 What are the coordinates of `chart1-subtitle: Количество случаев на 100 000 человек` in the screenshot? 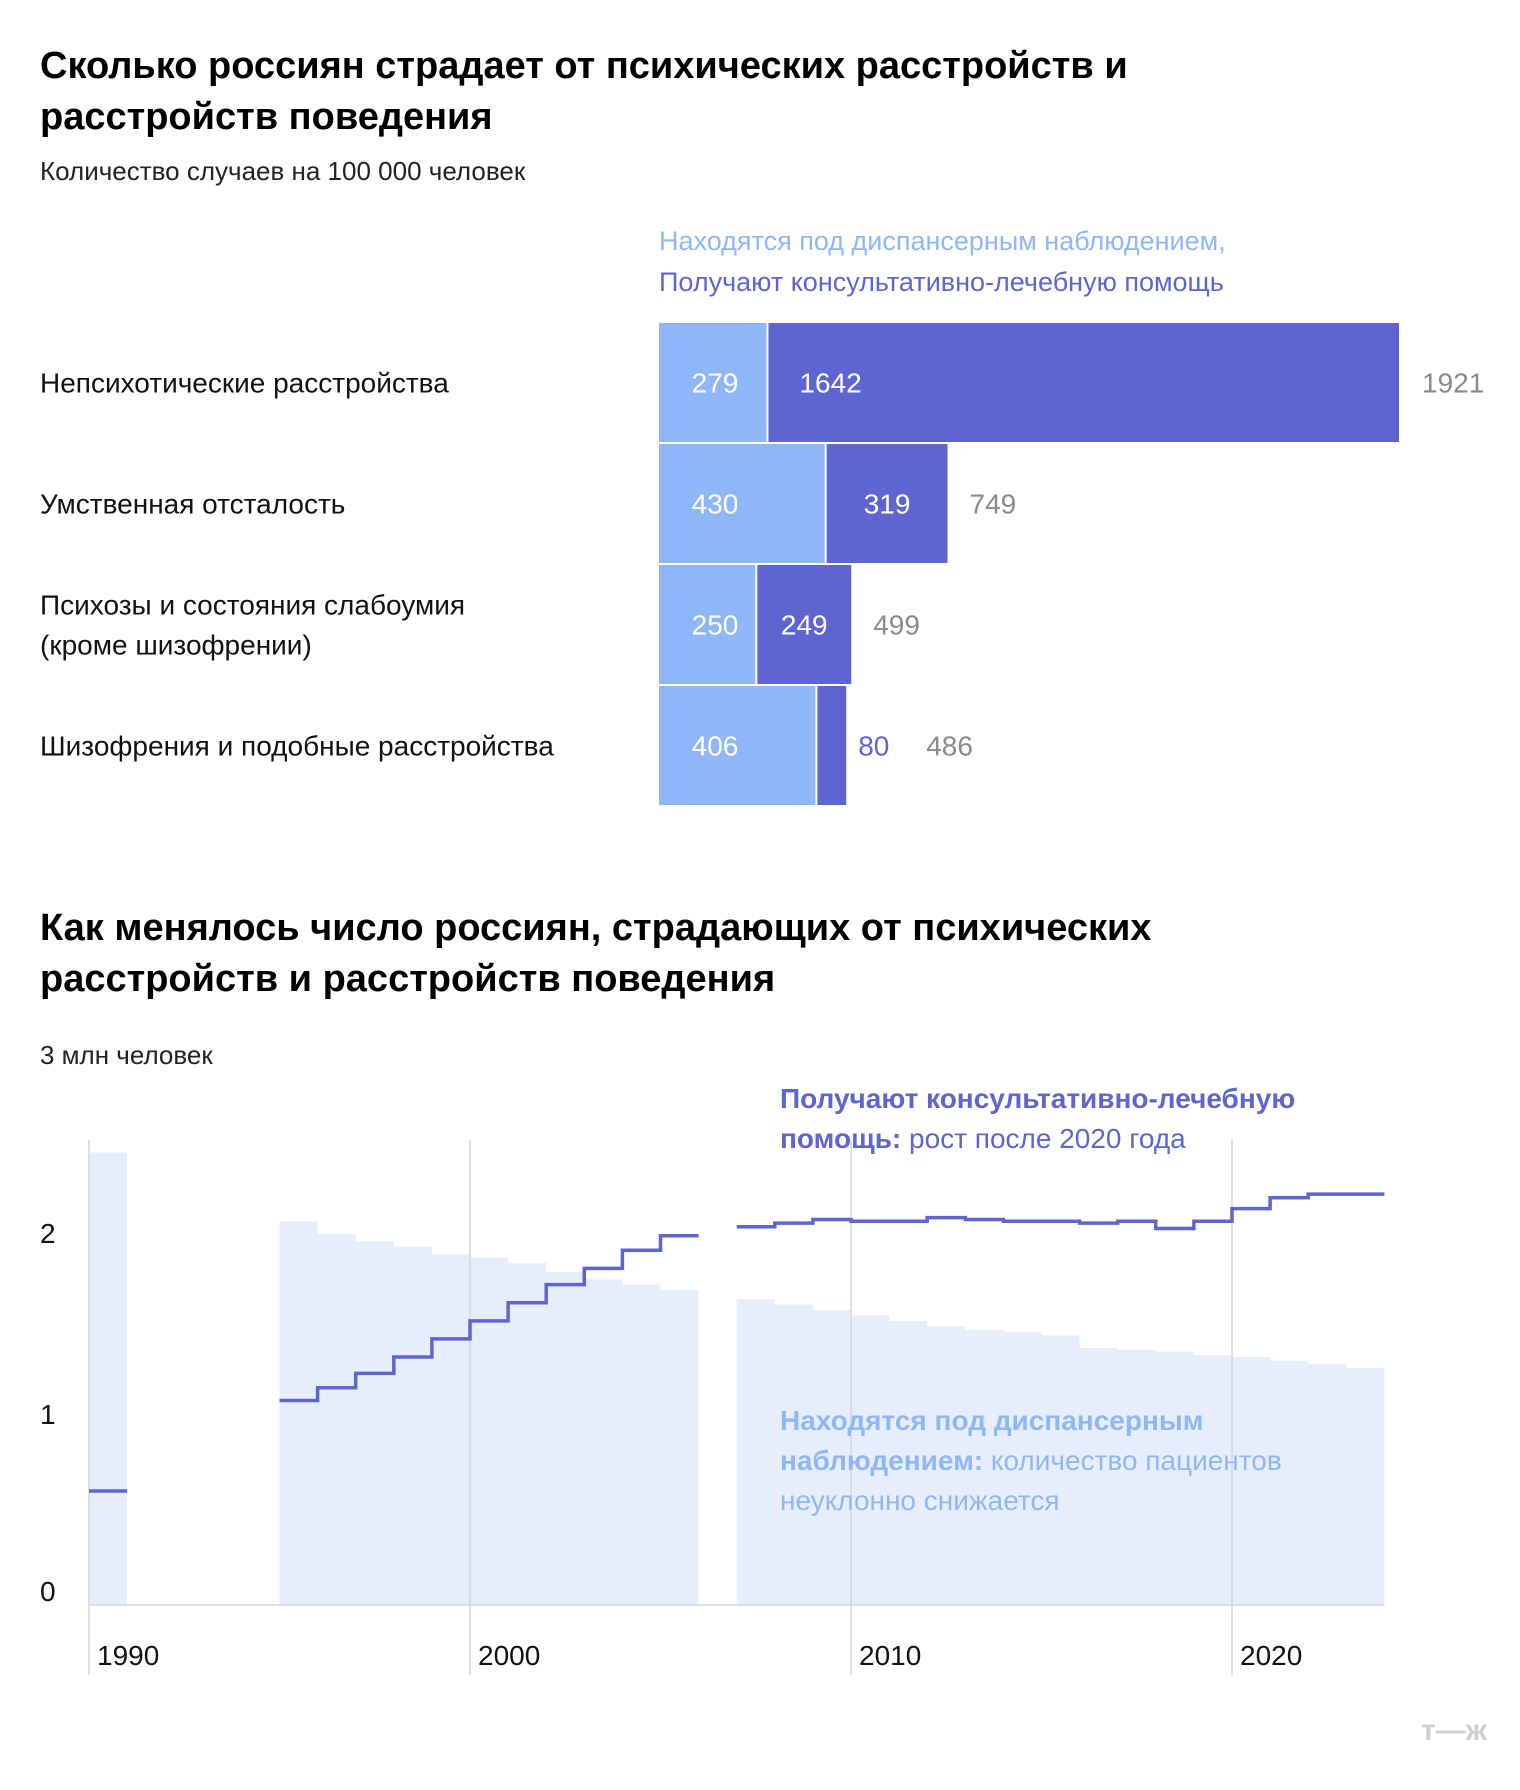 It's located at (283, 171).